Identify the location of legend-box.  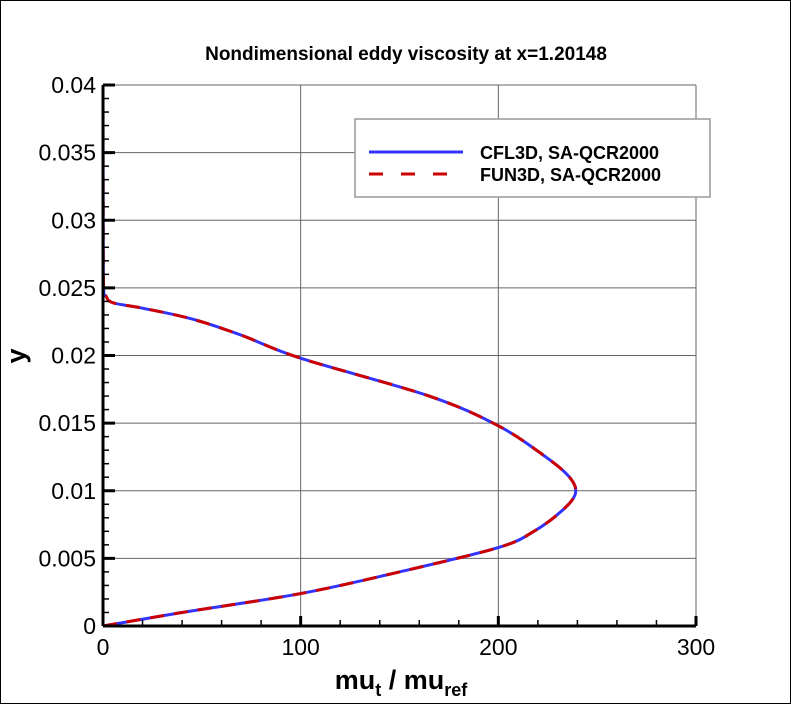
(532, 158).